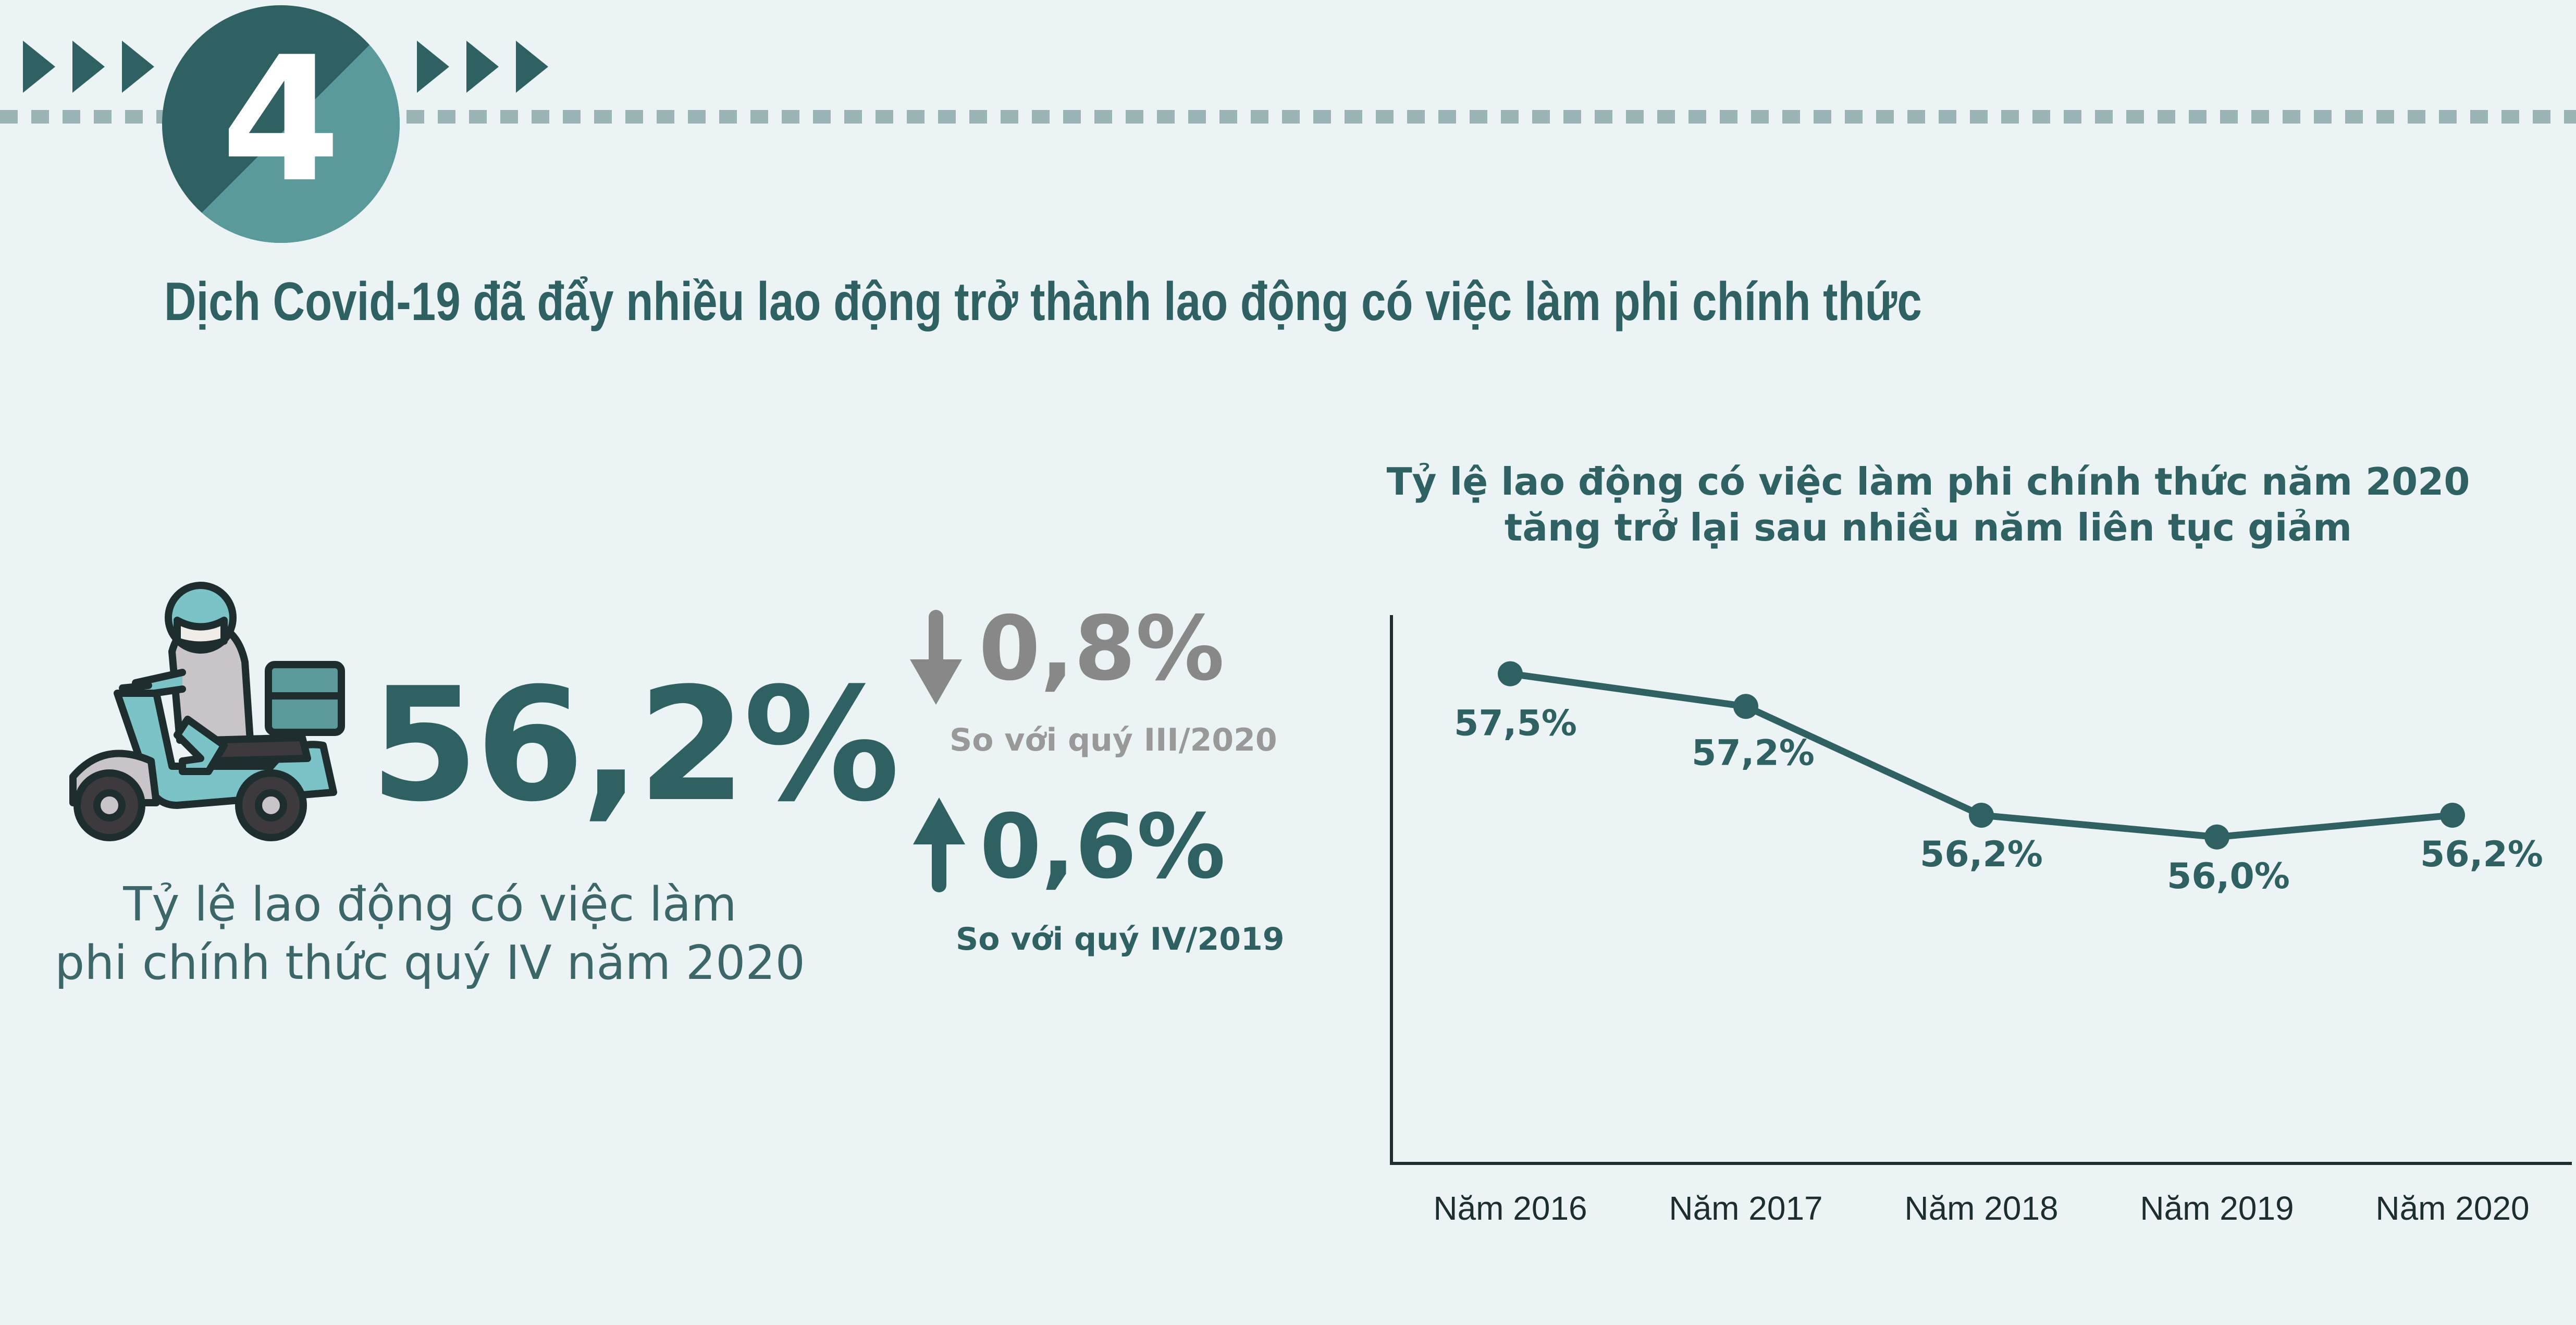 Image resolution: width=2576 pixels, height=1325 pixels. Describe the element at coordinates (635, 745) in the screenshot. I see `informal-rate-value: 56,2%` at that location.